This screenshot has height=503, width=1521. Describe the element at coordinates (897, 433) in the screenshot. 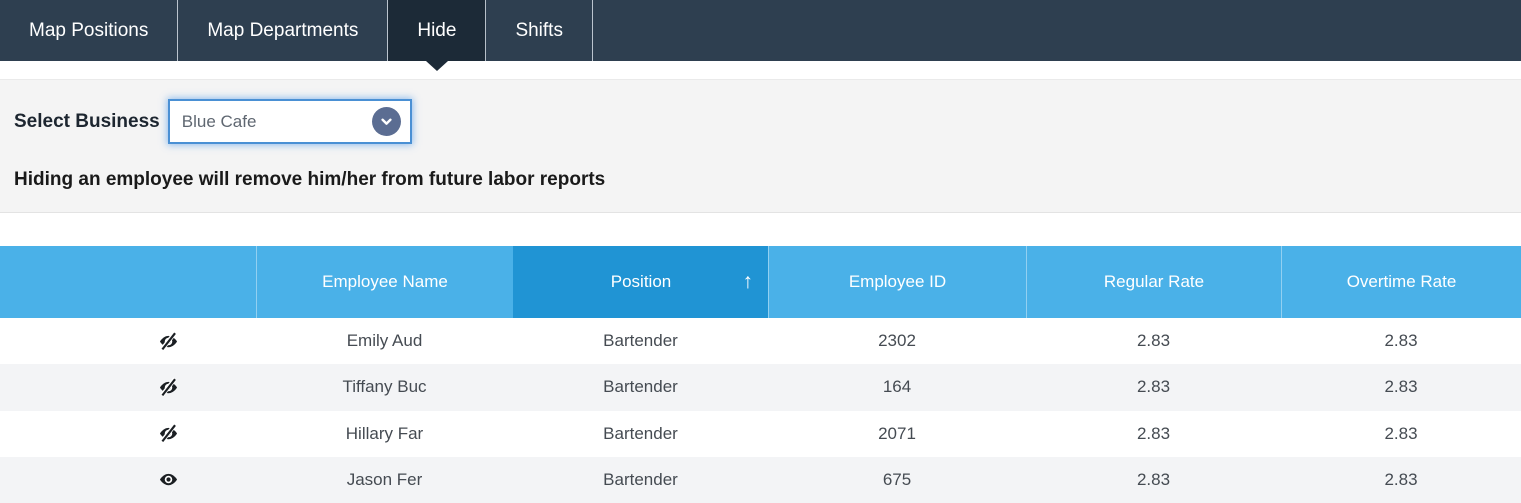

I see `employee-id-cell: 2071` at that location.